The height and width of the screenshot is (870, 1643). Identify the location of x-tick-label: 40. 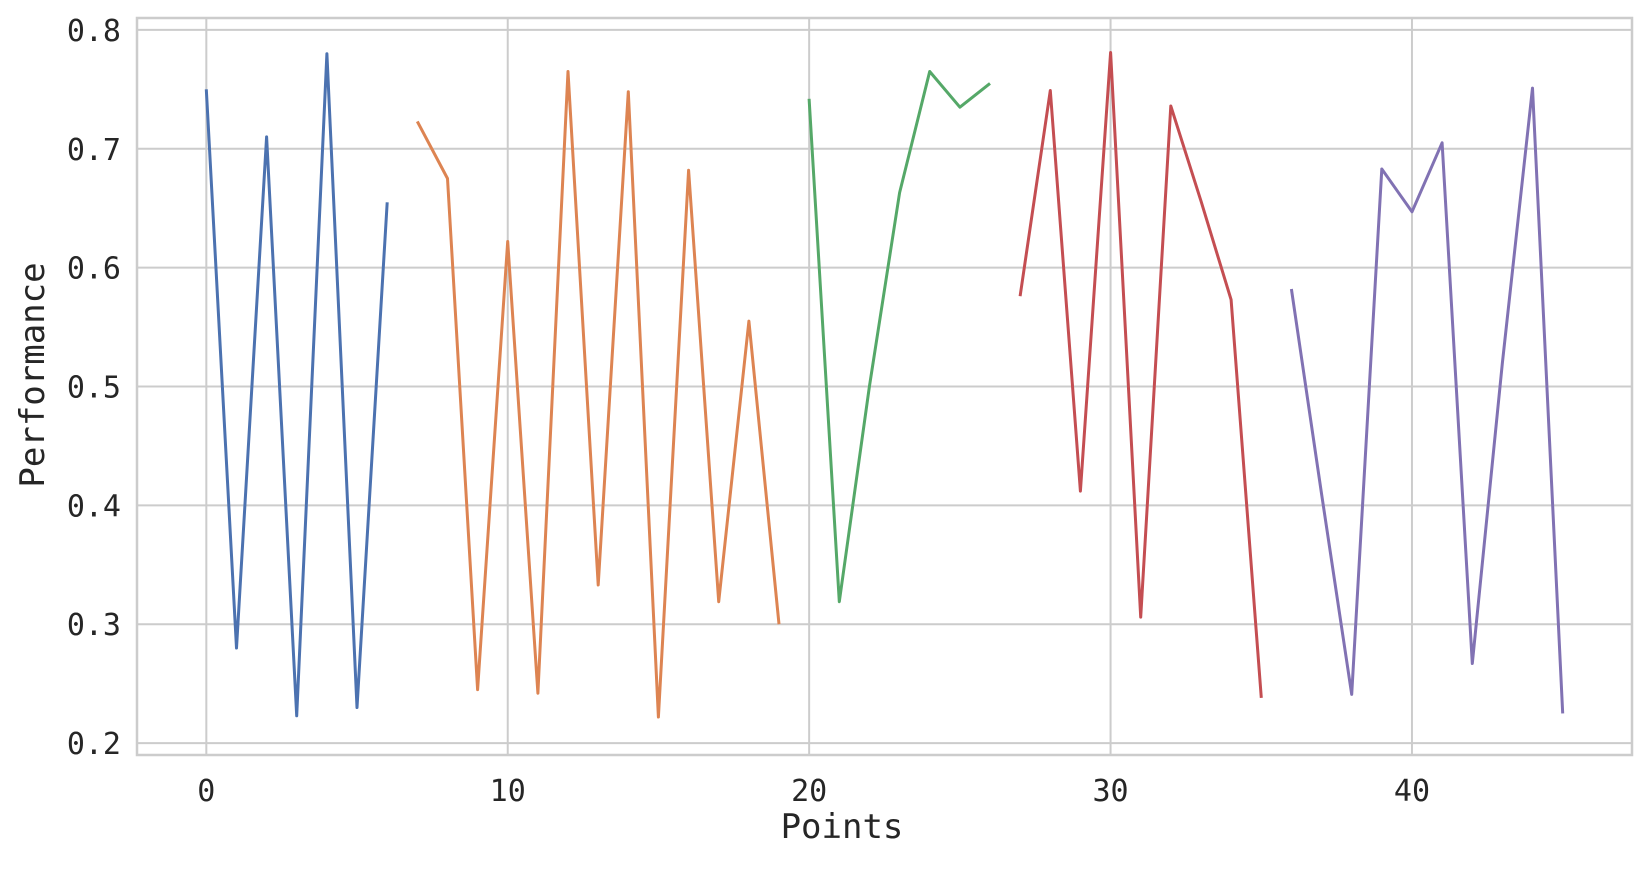
(1412, 791).